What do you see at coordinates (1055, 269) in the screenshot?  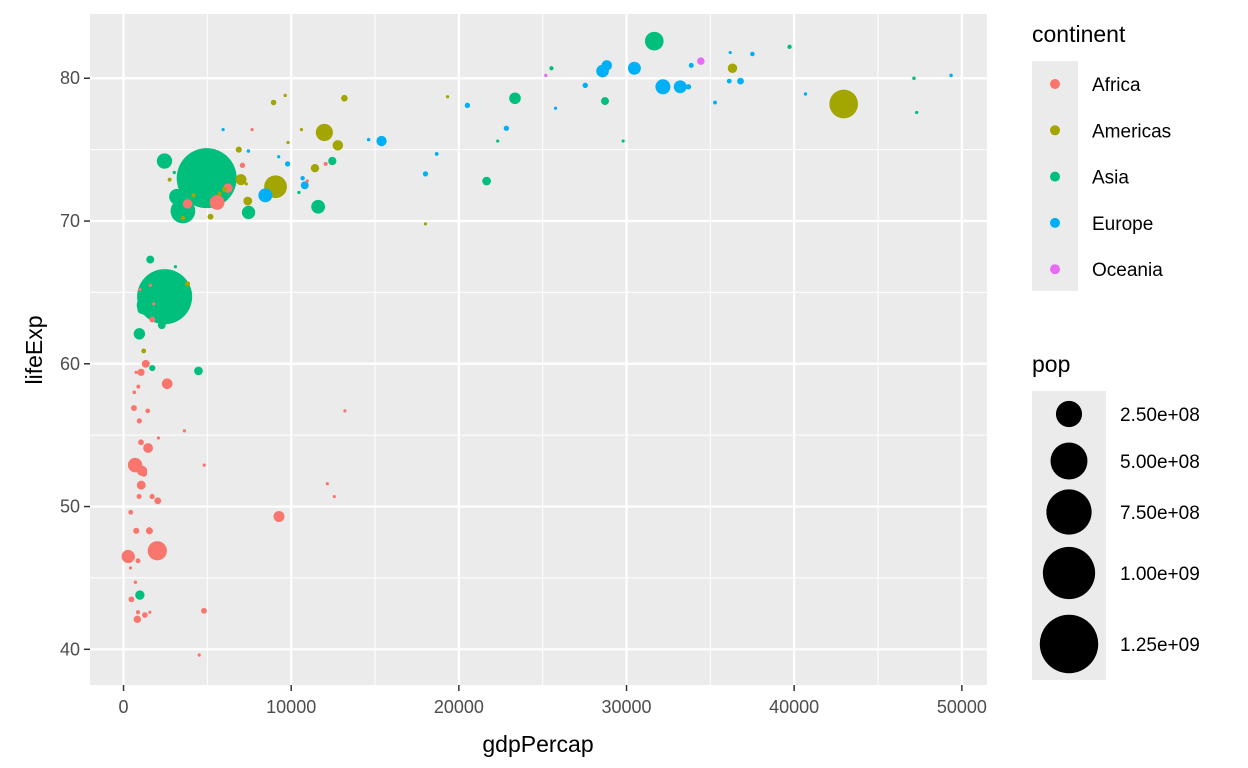 I see `legend-key-oceania` at bounding box center [1055, 269].